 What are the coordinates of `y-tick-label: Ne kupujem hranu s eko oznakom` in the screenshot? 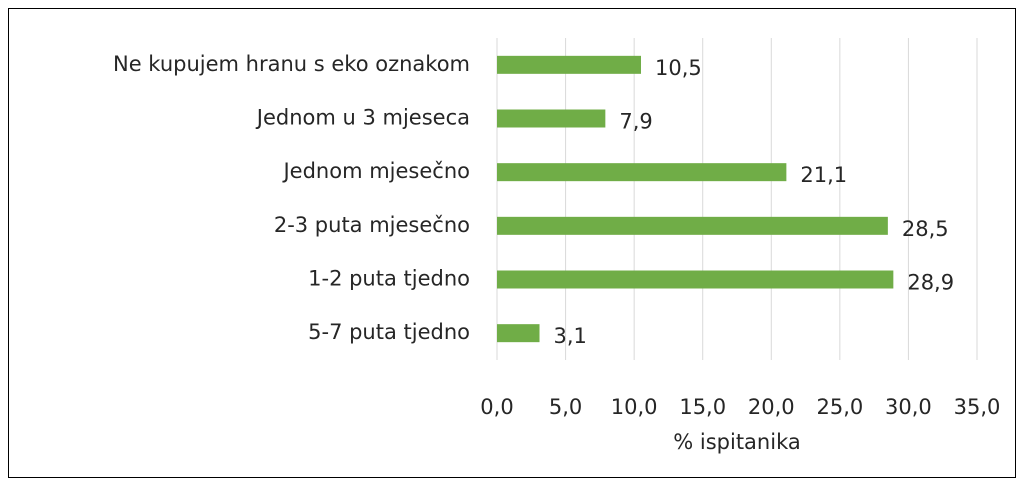 It's located at (291, 64).